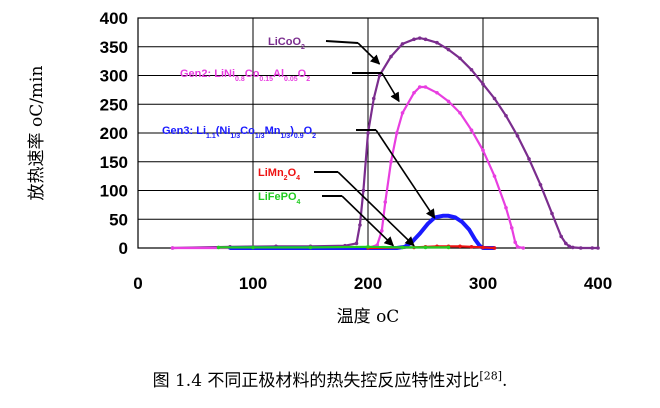 This screenshot has height=408, width=660. I want to click on annotation-lifepo4: LiFePO4, so click(326, 219).